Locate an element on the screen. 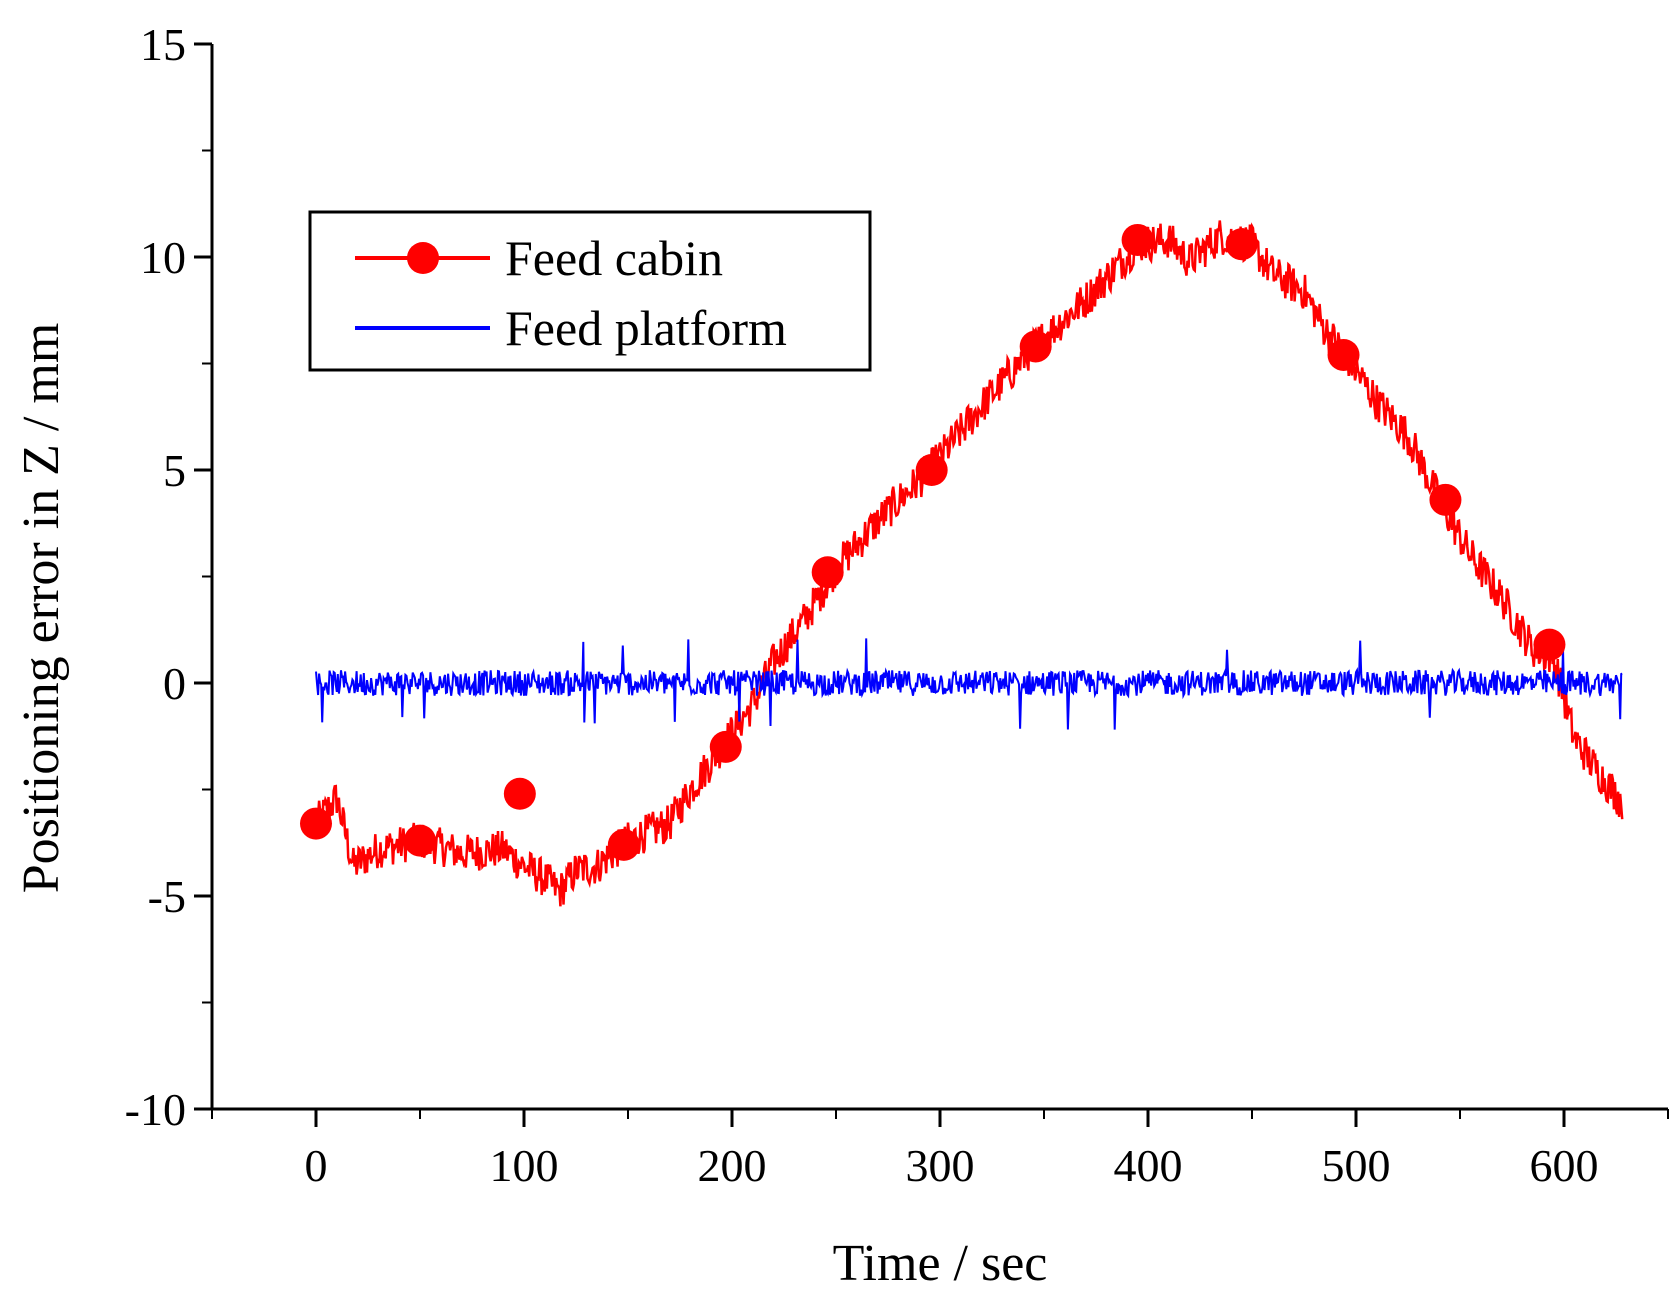 This screenshot has height=1305, width=1680. y-tick-label: 15 is located at coordinates (163, 44).